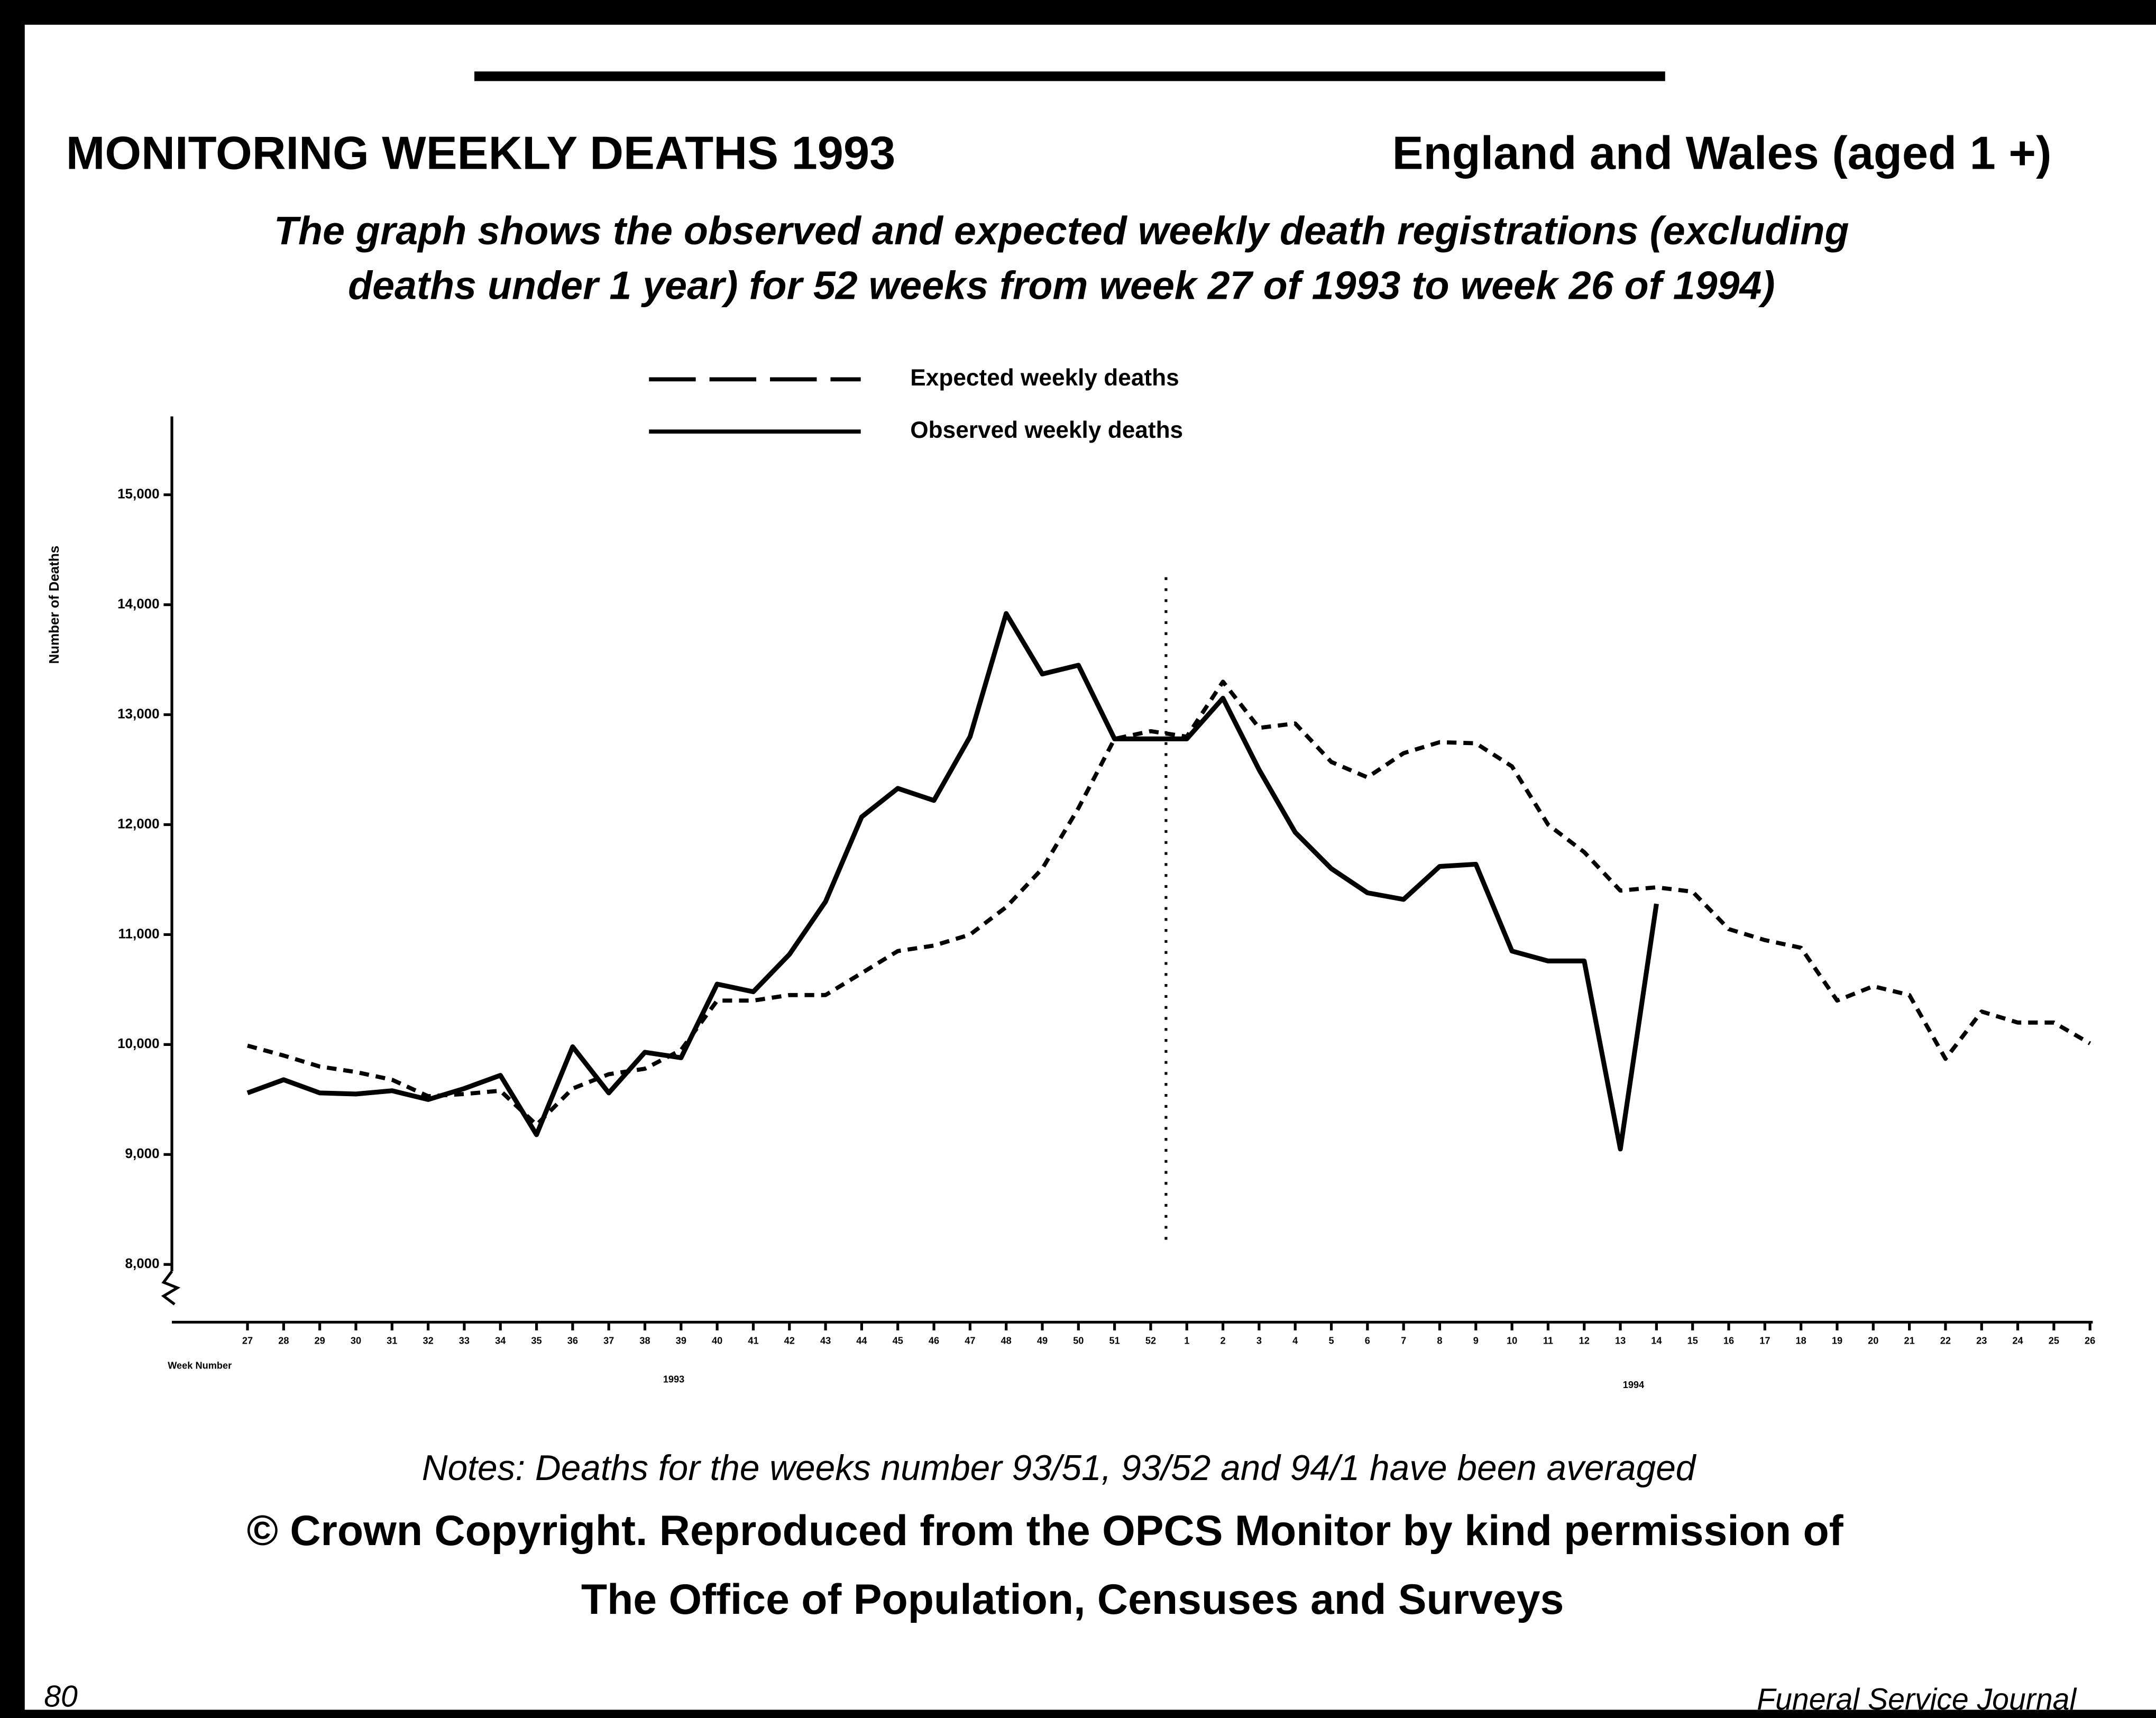 This screenshot has width=2156, height=1718. I want to click on year-label: 1994, so click(1634, 1385).